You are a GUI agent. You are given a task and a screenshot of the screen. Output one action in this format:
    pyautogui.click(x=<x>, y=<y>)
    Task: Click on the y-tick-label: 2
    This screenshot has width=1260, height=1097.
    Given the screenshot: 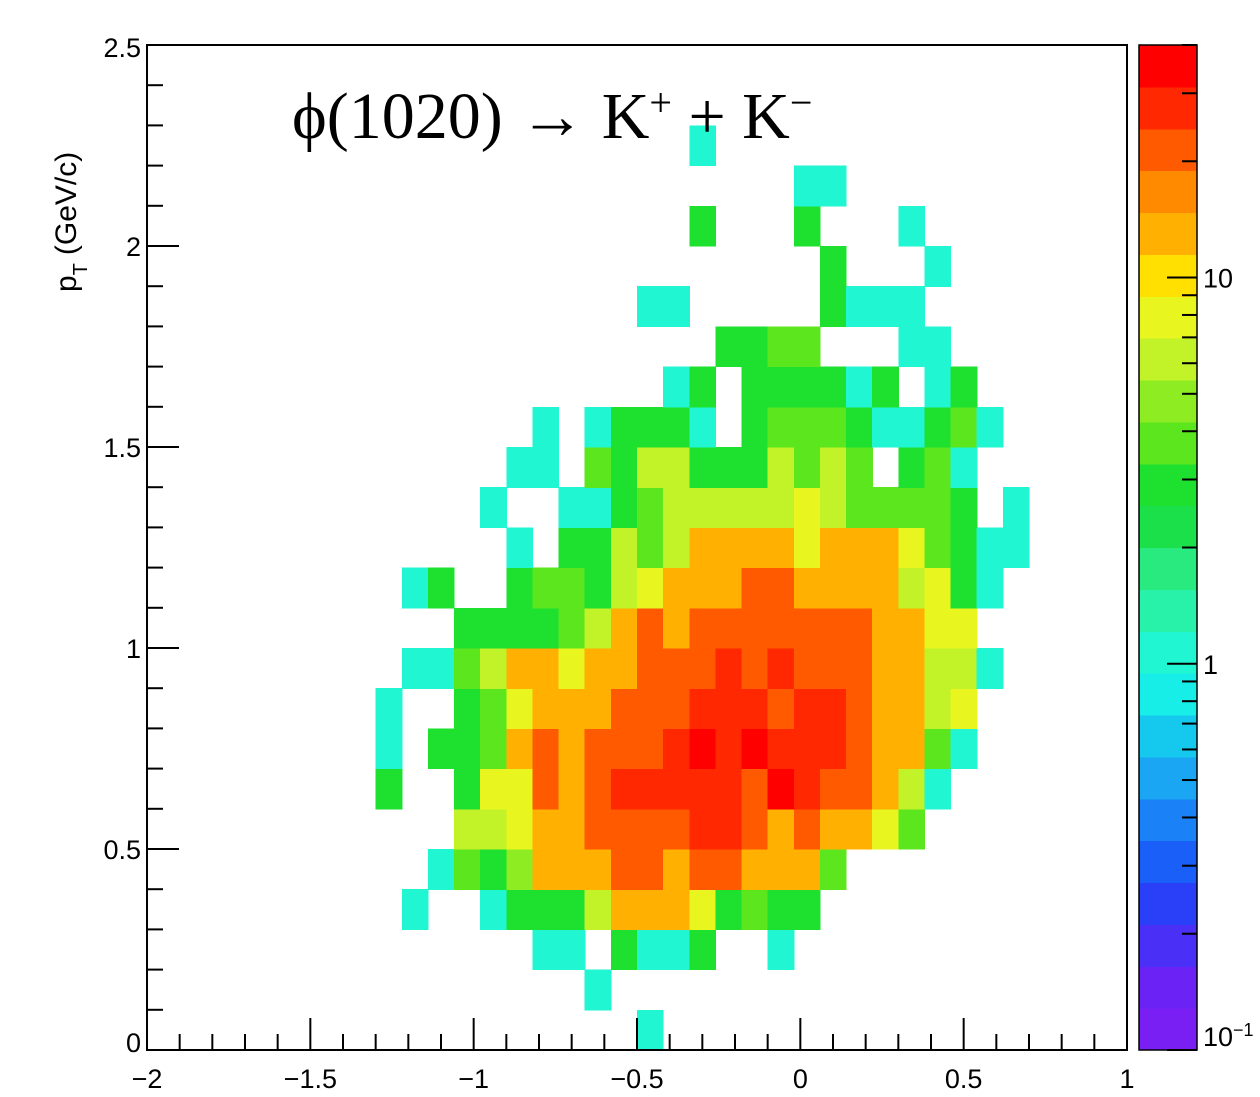 What is the action you would take?
    pyautogui.click(x=133, y=247)
    